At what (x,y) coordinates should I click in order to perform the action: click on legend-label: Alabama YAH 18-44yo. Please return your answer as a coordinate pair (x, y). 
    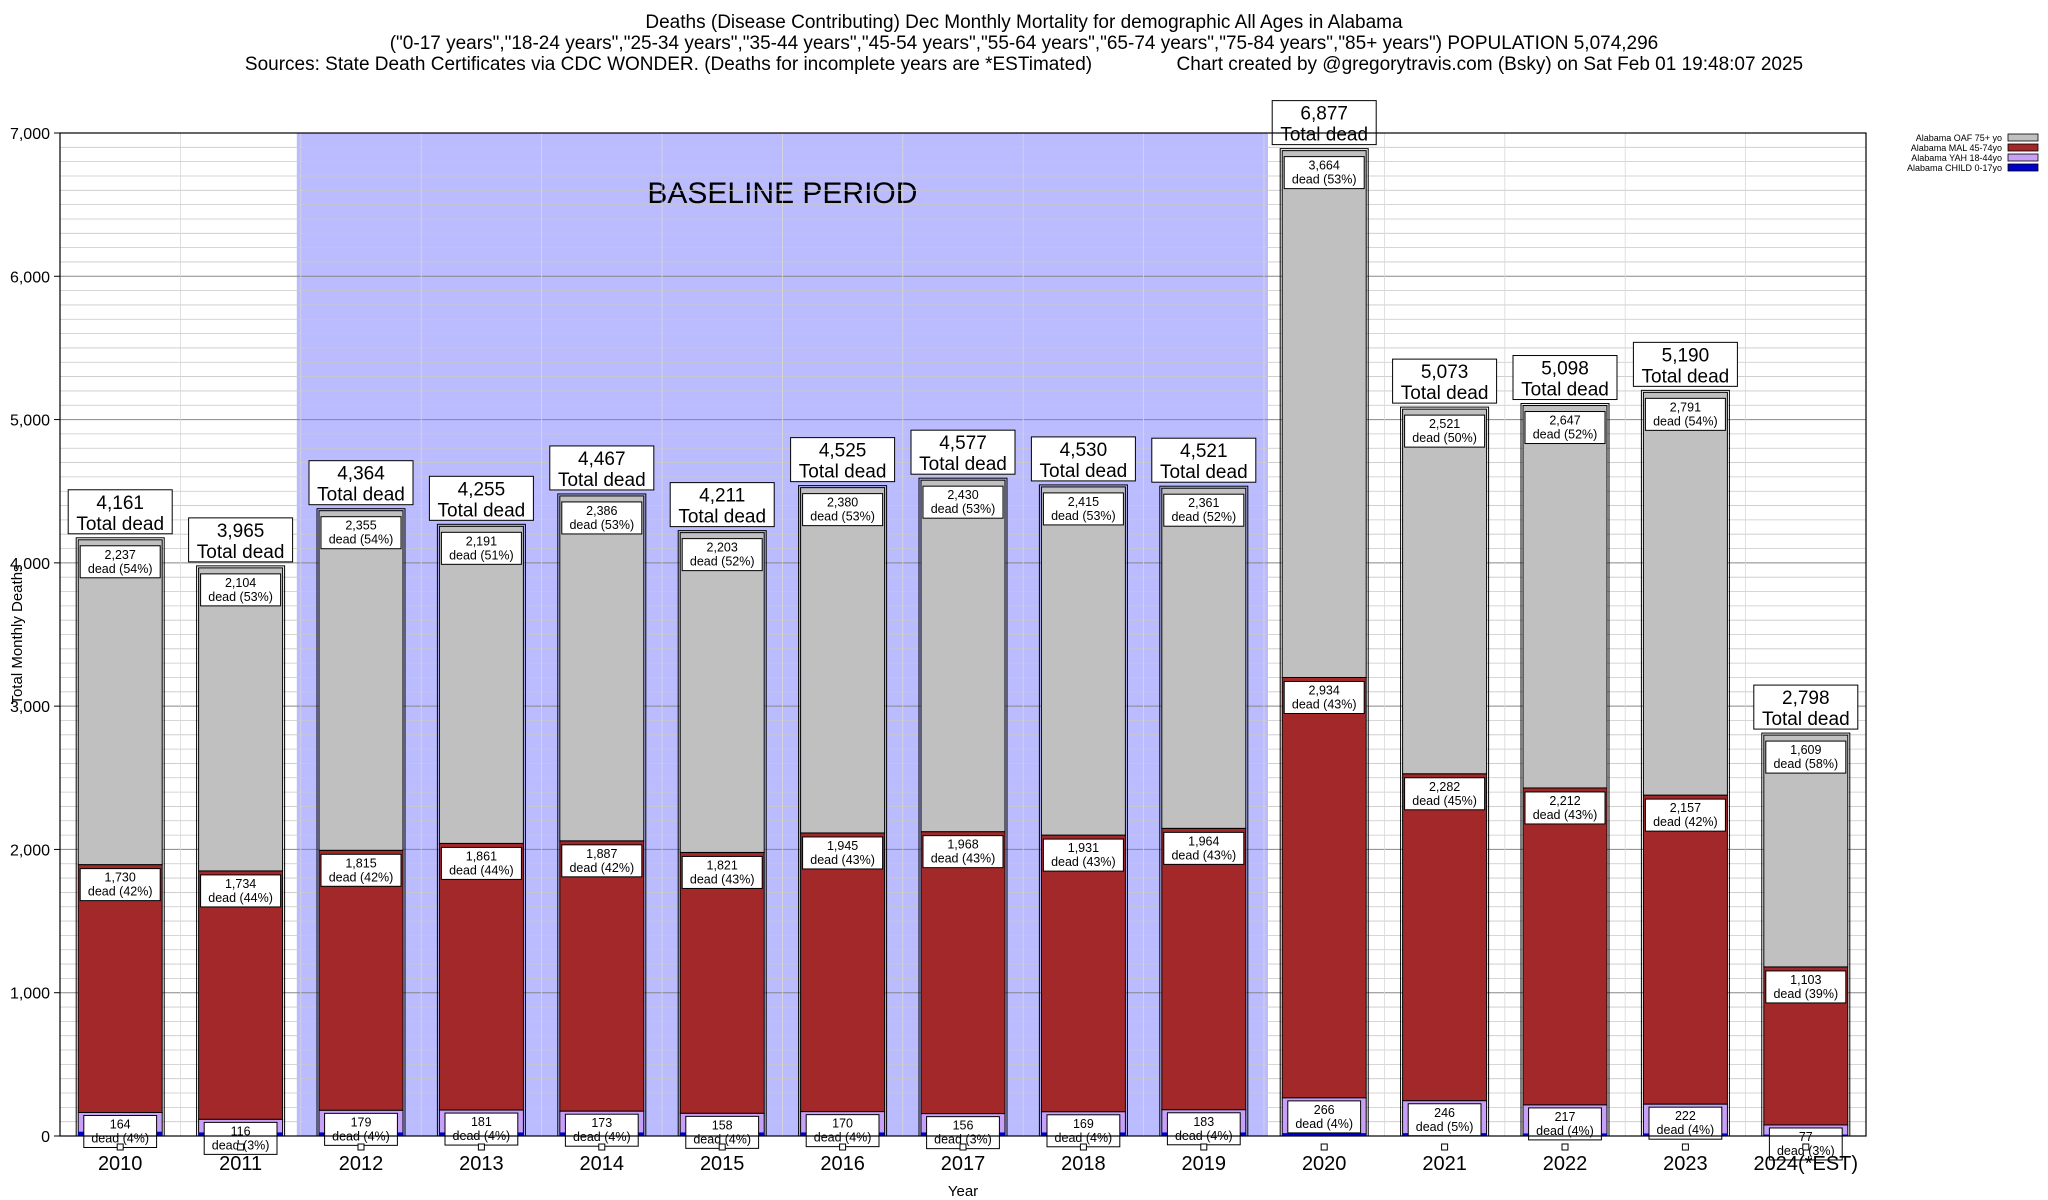
    Looking at the image, I should click on (1956, 158).